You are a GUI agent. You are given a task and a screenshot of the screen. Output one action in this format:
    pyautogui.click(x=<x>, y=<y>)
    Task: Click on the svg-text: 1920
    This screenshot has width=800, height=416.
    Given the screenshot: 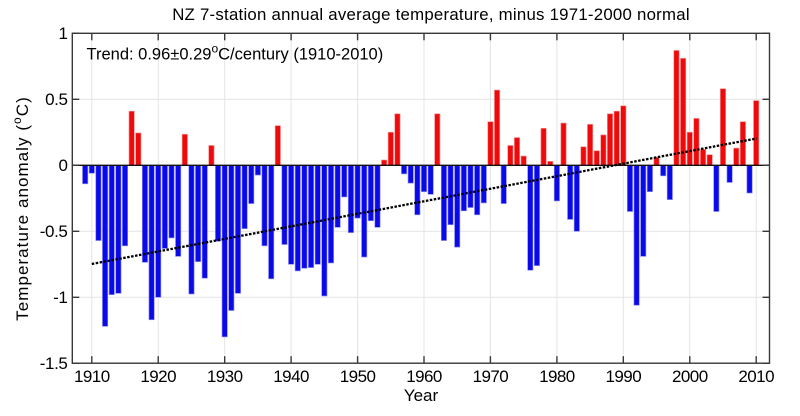 What is the action you would take?
    pyautogui.click(x=158, y=376)
    